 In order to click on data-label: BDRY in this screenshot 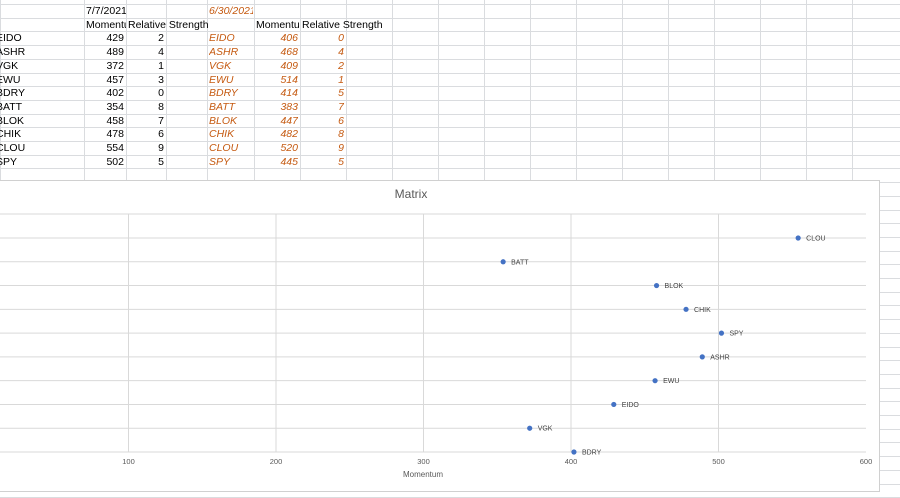, I will do `click(592, 453)`.